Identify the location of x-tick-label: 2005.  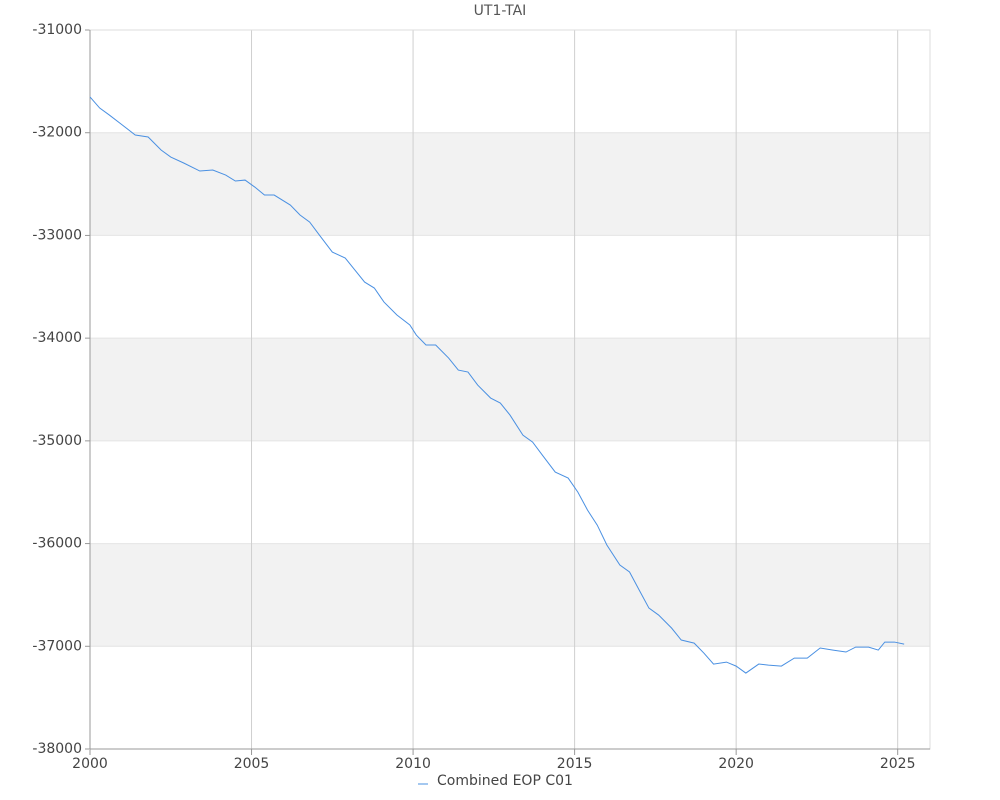
(252, 764).